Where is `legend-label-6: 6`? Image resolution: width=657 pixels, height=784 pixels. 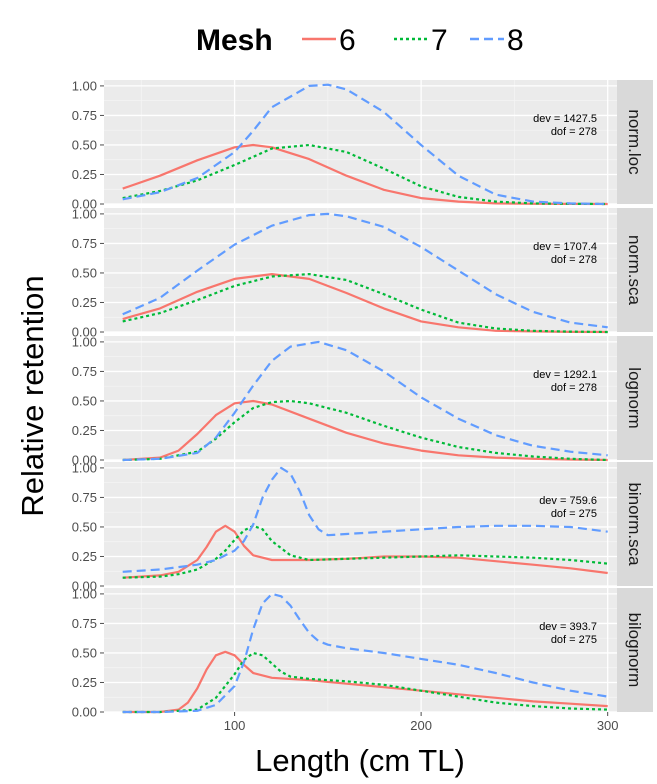
legend-label-6: 6 is located at coordinates (347, 40).